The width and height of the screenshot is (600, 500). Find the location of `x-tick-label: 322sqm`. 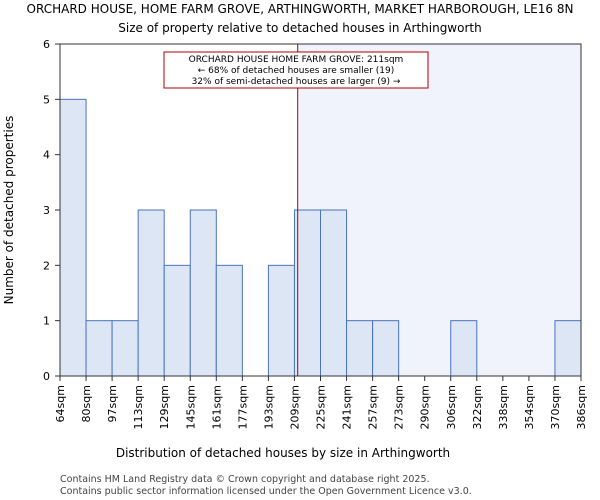

x-tick-label: 322sqm is located at coordinates (477, 407).